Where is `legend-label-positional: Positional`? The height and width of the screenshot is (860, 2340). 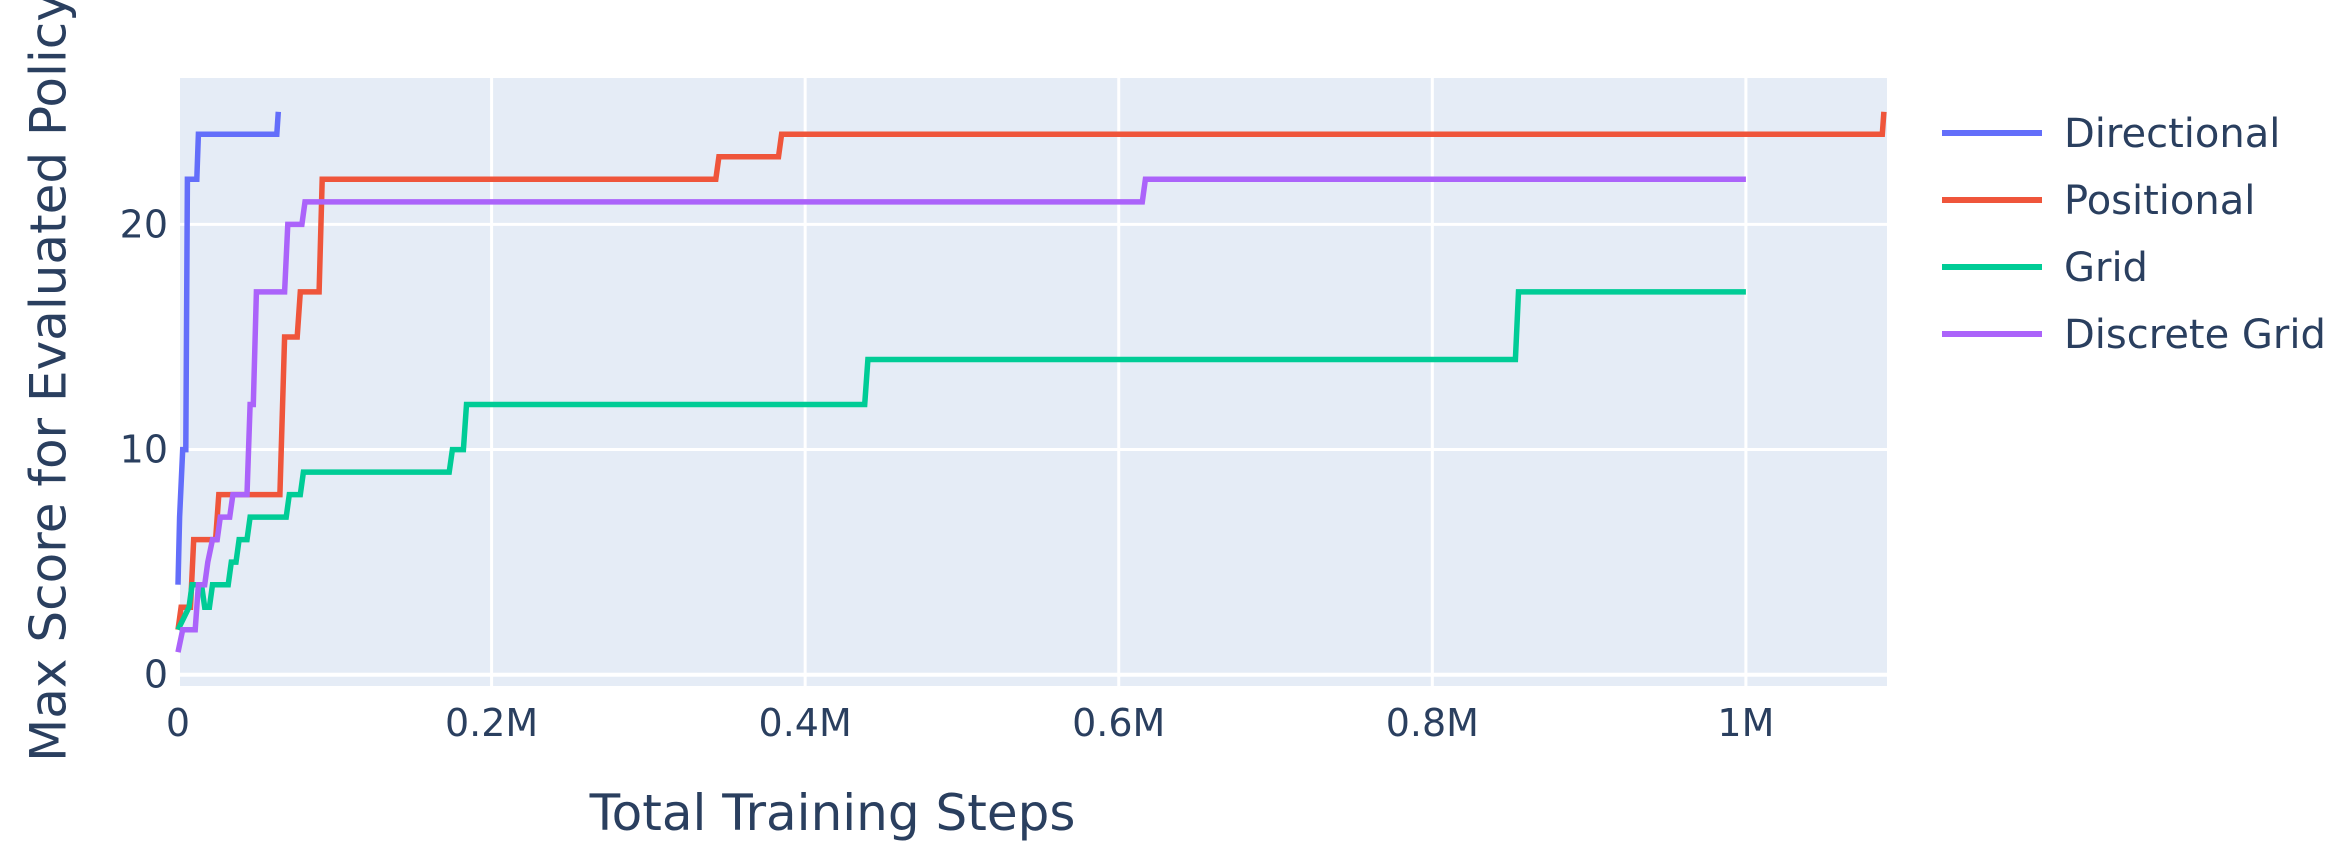 legend-label-positional: Positional is located at coordinates (2159, 201).